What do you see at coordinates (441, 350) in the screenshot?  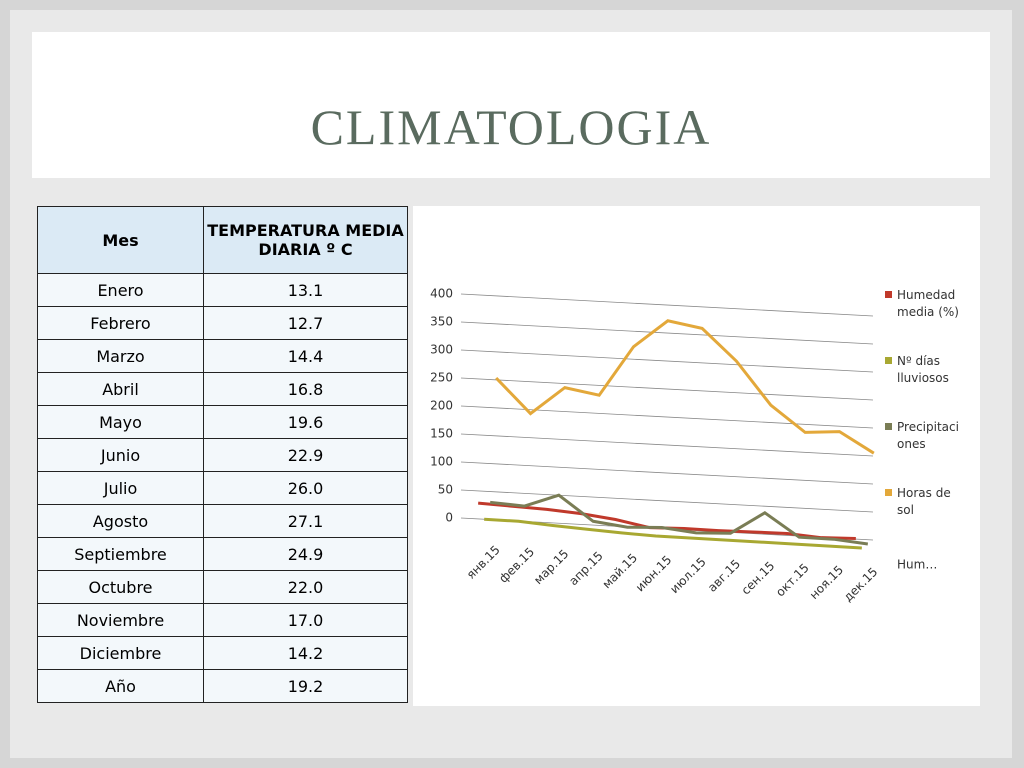 I see `y-tick-label: 300` at bounding box center [441, 350].